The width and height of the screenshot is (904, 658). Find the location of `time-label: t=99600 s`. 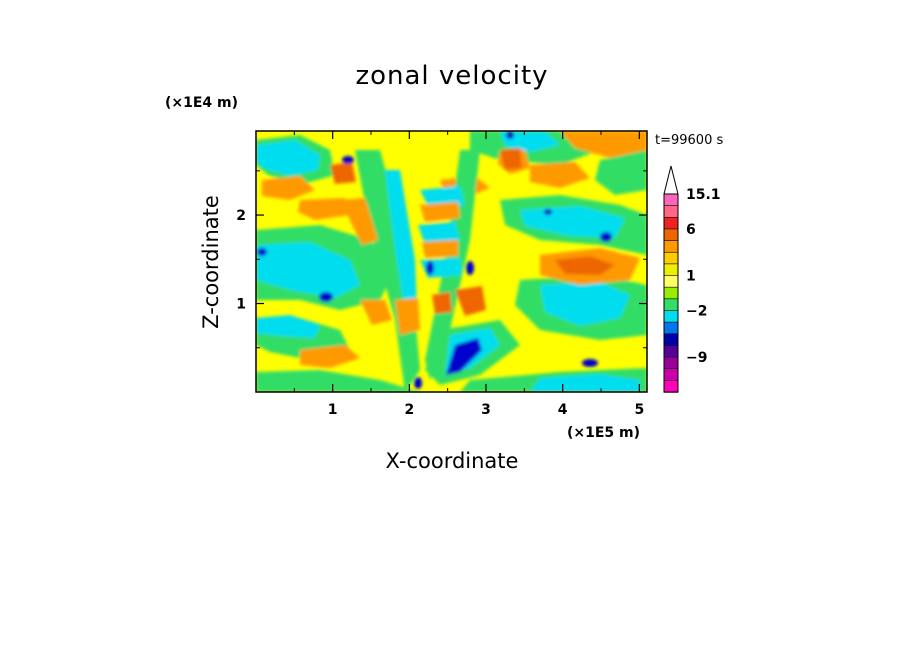

time-label: t=99600 s is located at coordinates (689, 140).